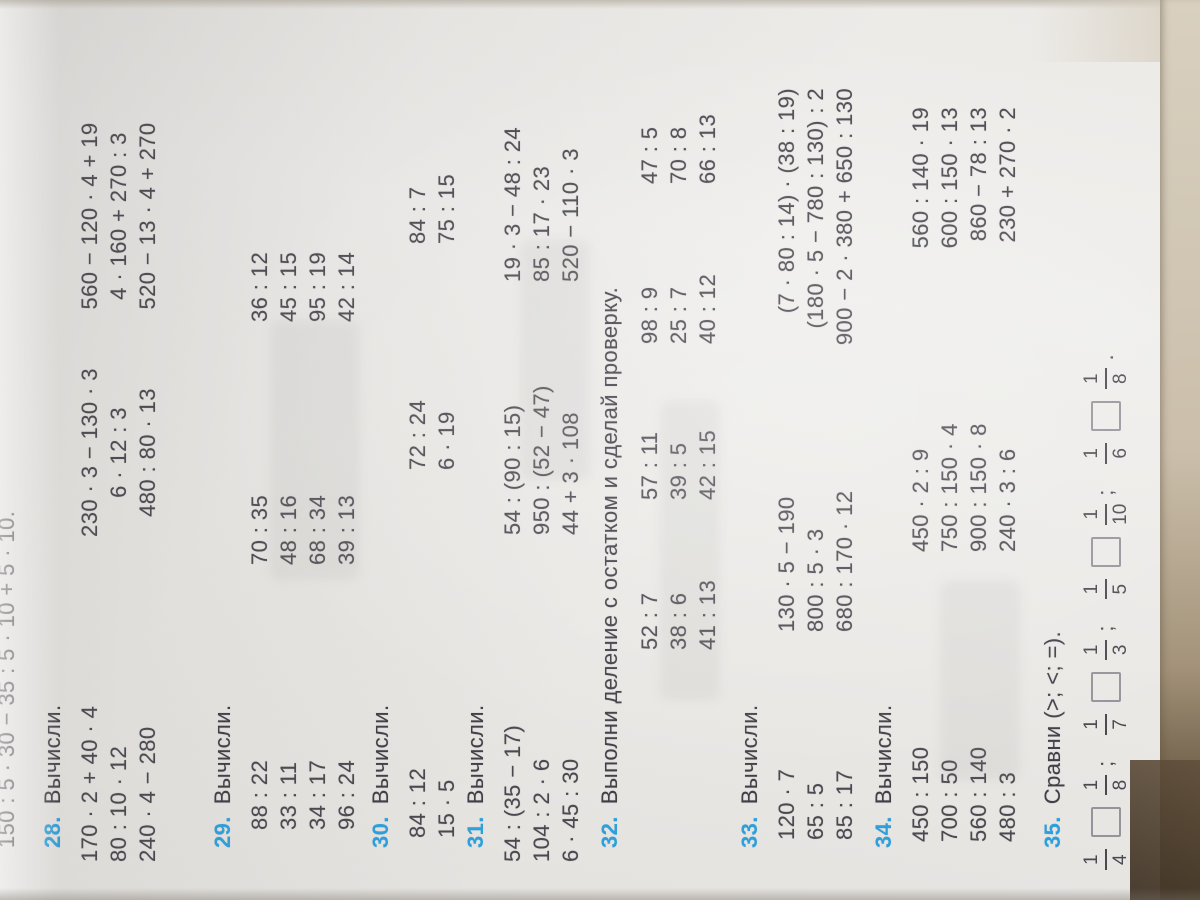 The height and width of the screenshot is (900, 1200). What do you see at coordinates (380, 832) in the screenshot?
I see `exercise-number: 30.` at bounding box center [380, 832].